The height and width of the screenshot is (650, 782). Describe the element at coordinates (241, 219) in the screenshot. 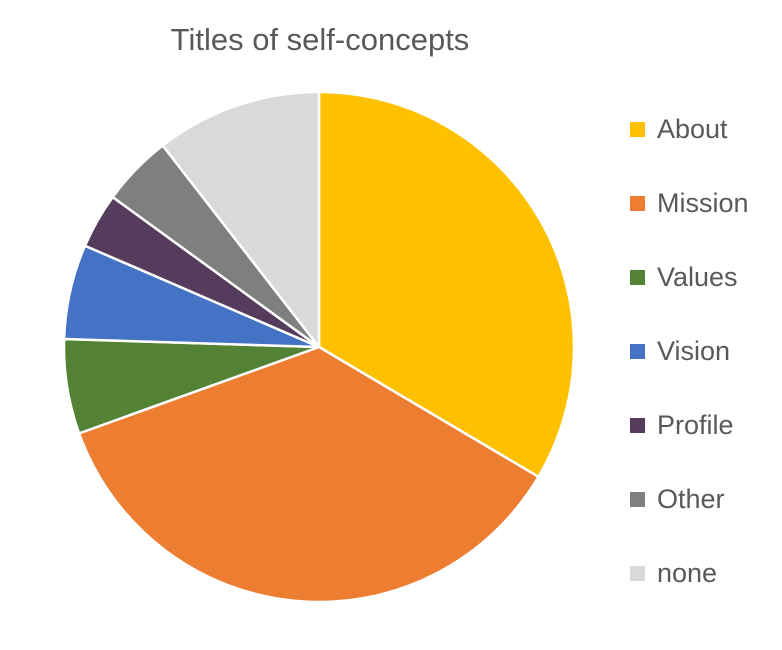

I see `pie-slice-none` at that location.